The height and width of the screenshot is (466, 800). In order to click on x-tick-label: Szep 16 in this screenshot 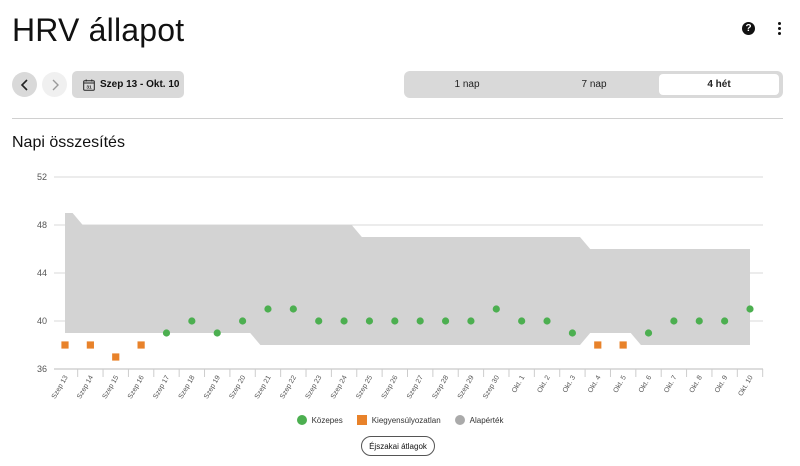, I will do `click(136, 387)`.